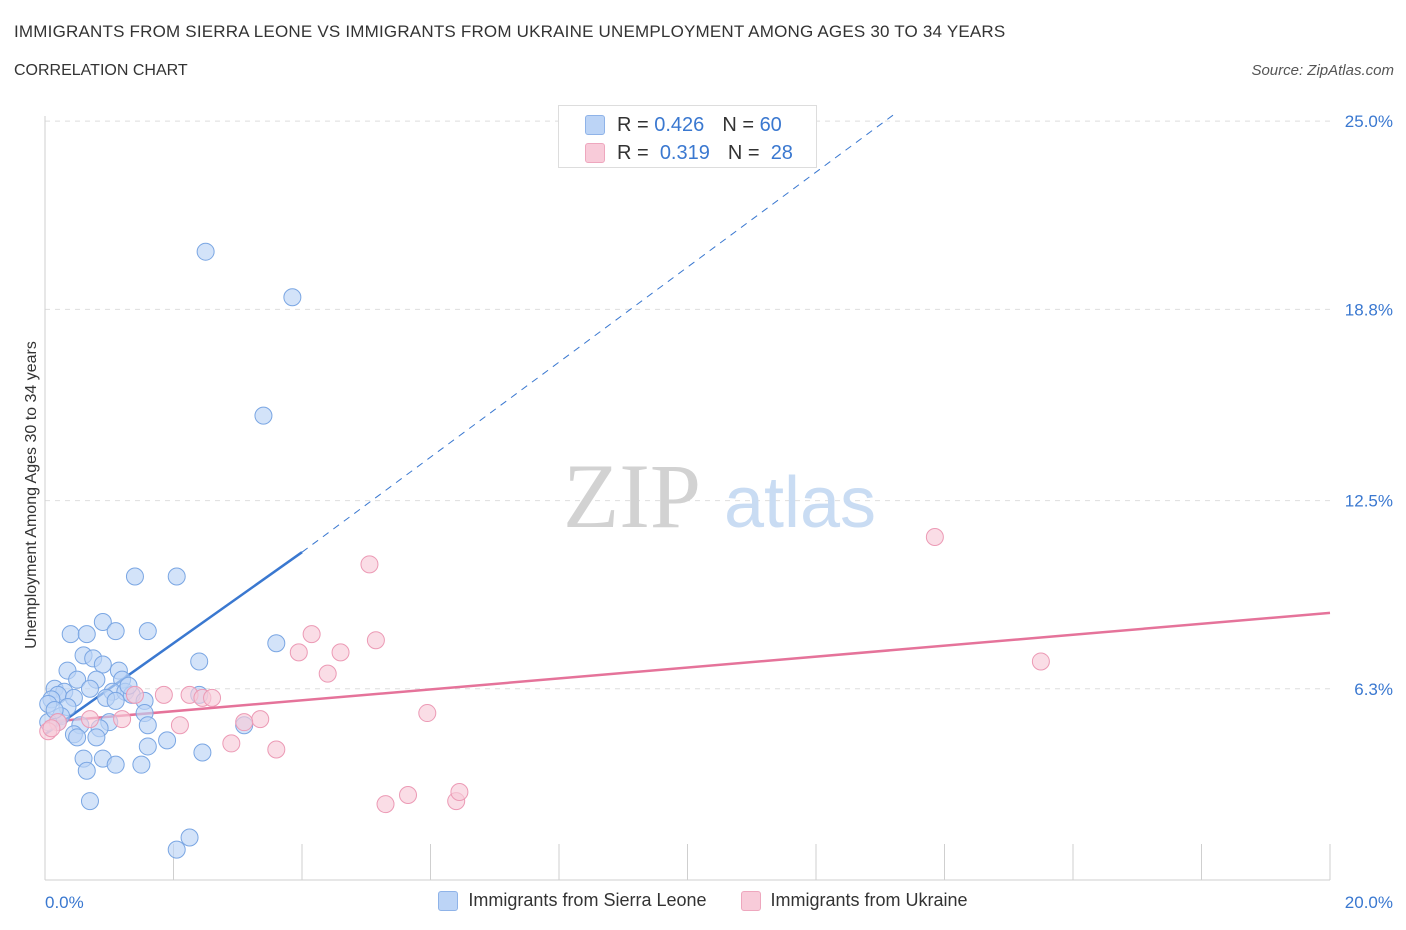 The width and height of the screenshot is (1406, 930). I want to click on chart-subtitle: CORRELATION CHART, so click(101, 70).